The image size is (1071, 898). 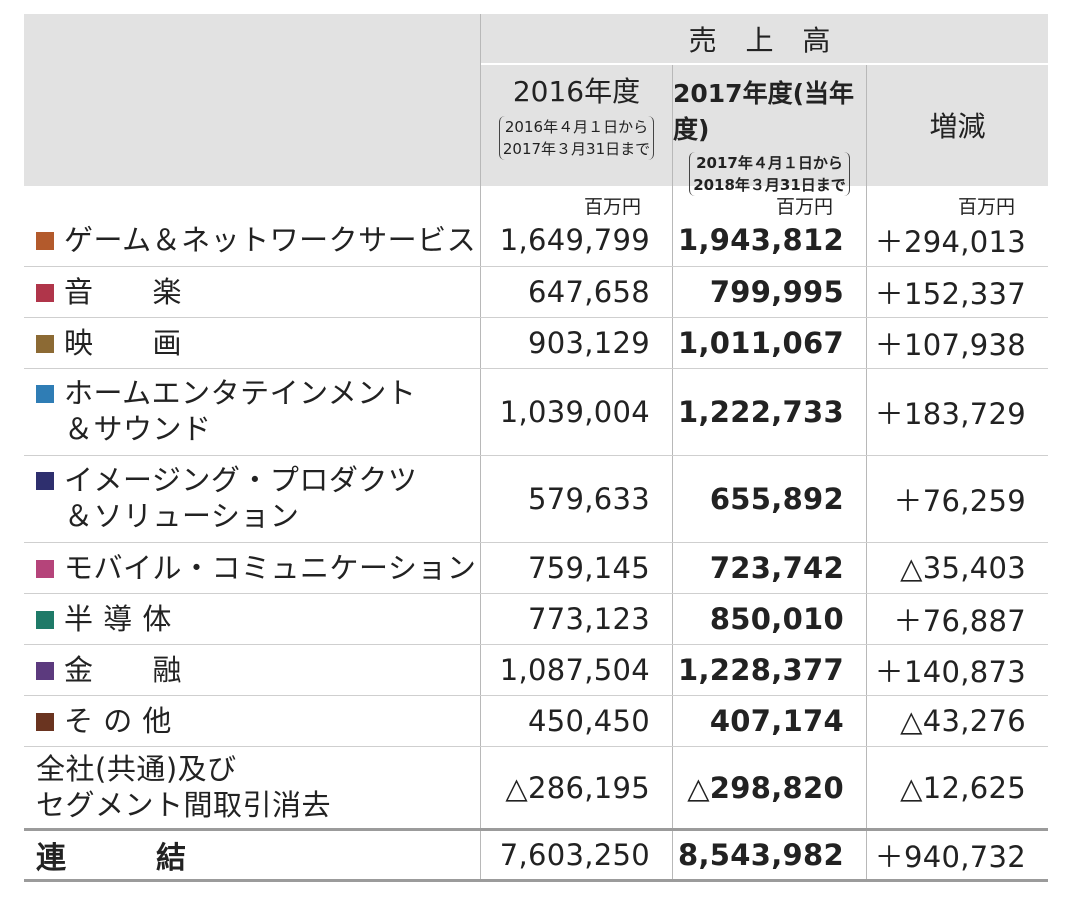 What do you see at coordinates (574, 670) in the screenshot?
I see `prev-value: 1,087,504` at bounding box center [574, 670].